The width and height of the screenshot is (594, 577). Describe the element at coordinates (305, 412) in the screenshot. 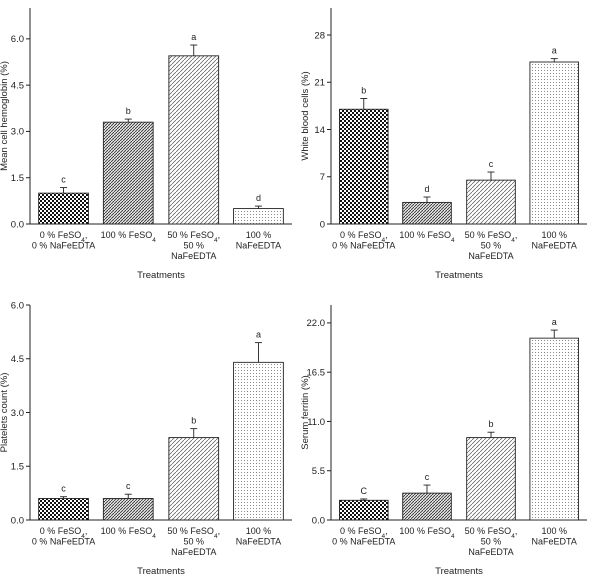

I see `y-axis-title: Serum ferritin (%)` at that location.